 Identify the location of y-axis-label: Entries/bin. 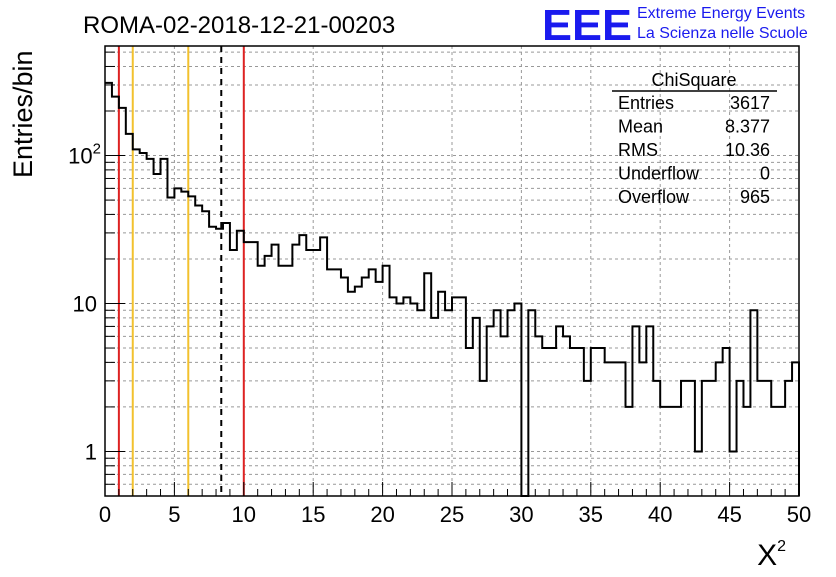
(23, 114).